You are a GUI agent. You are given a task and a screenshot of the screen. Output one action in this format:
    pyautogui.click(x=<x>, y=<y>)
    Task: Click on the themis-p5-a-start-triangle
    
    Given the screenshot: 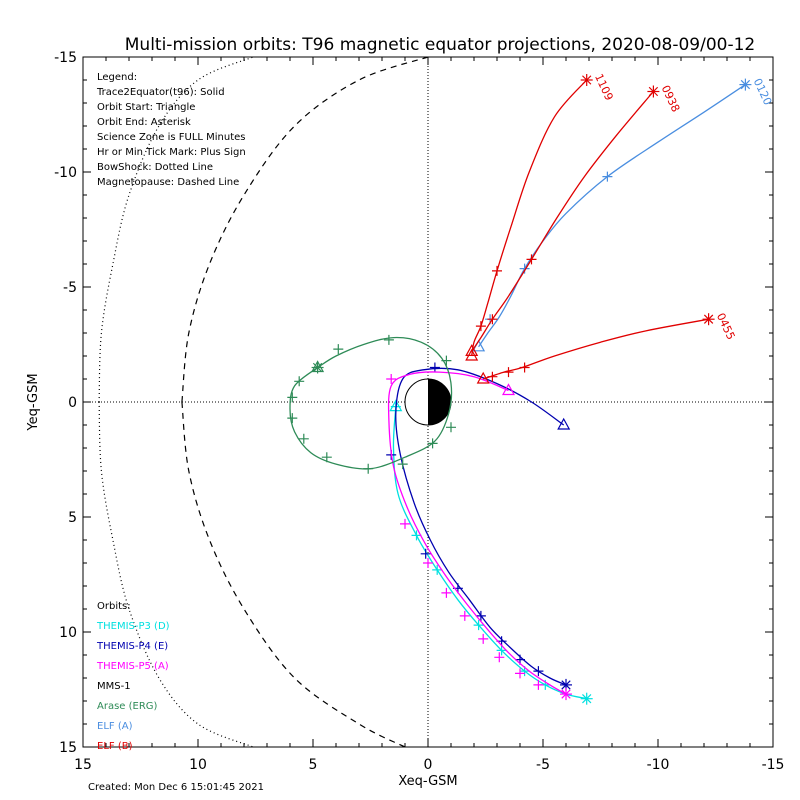 What is the action you would take?
    pyautogui.click(x=508, y=389)
    